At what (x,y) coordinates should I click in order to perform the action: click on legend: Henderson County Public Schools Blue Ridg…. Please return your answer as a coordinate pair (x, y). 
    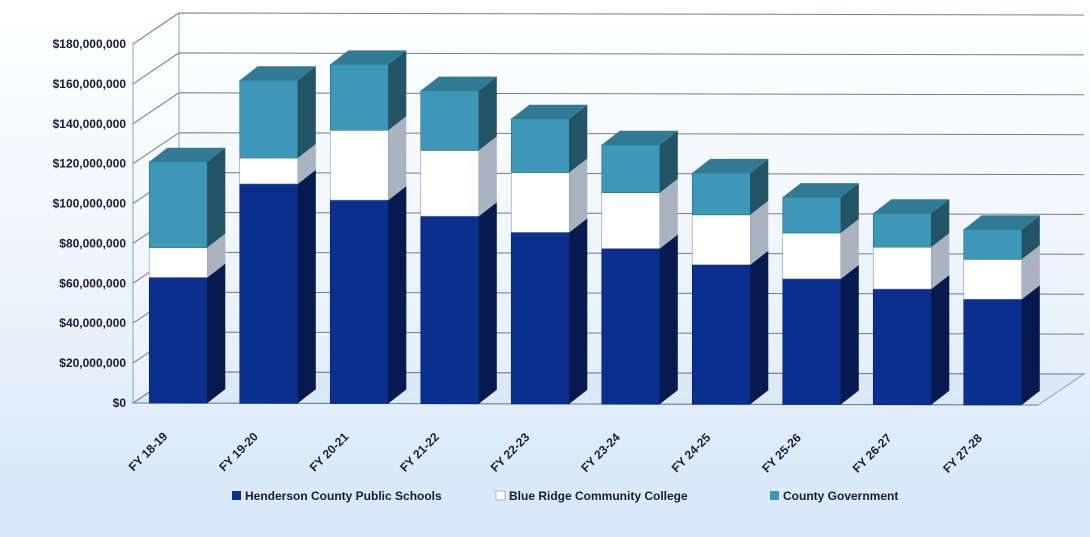
    Looking at the image, I should click on (565, 496).